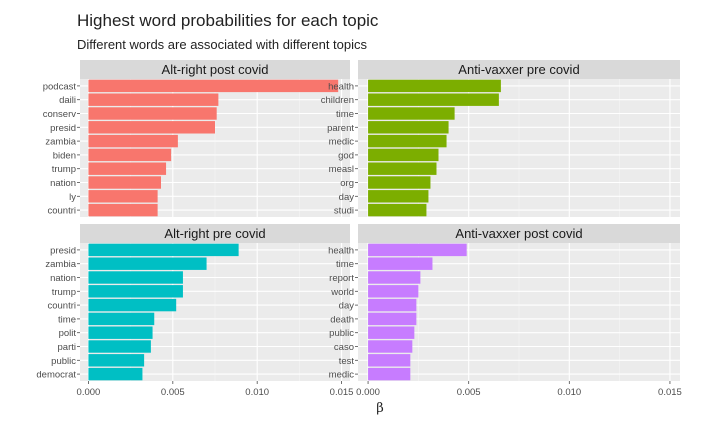 This screenshot has height=429, width=720. I want to click on bar-alt-right-post-covid-presid, so click(151, 127).